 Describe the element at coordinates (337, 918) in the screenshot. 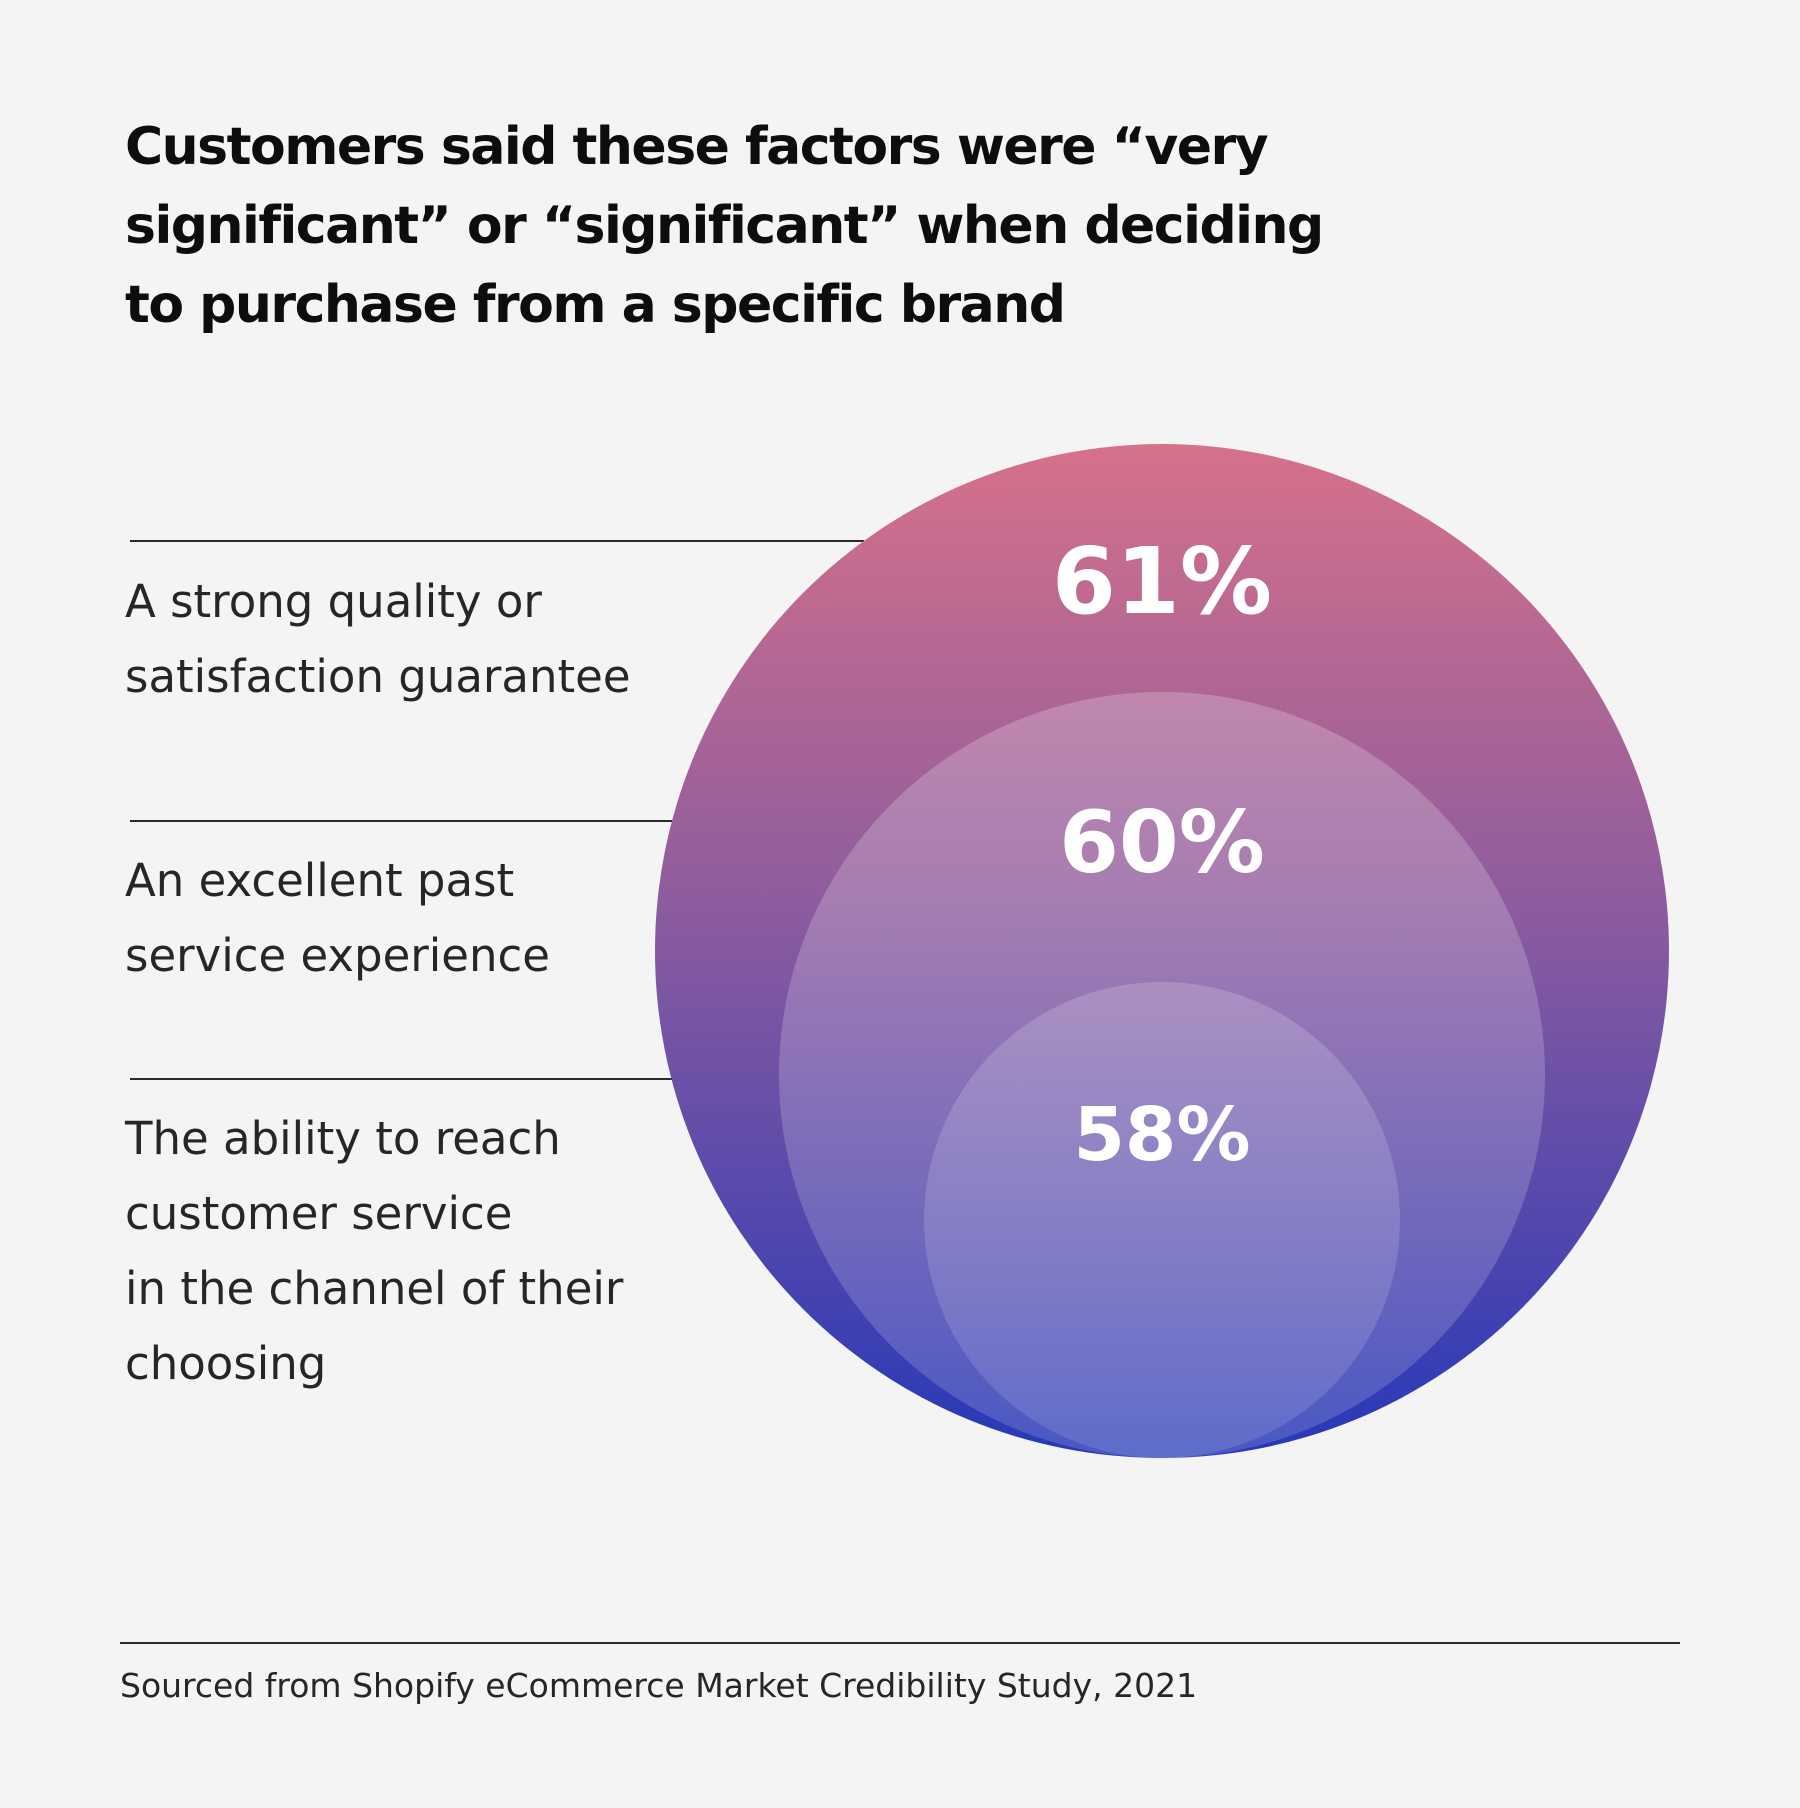

I see `factor-label-past-service: An excellent past service experience` at that location.